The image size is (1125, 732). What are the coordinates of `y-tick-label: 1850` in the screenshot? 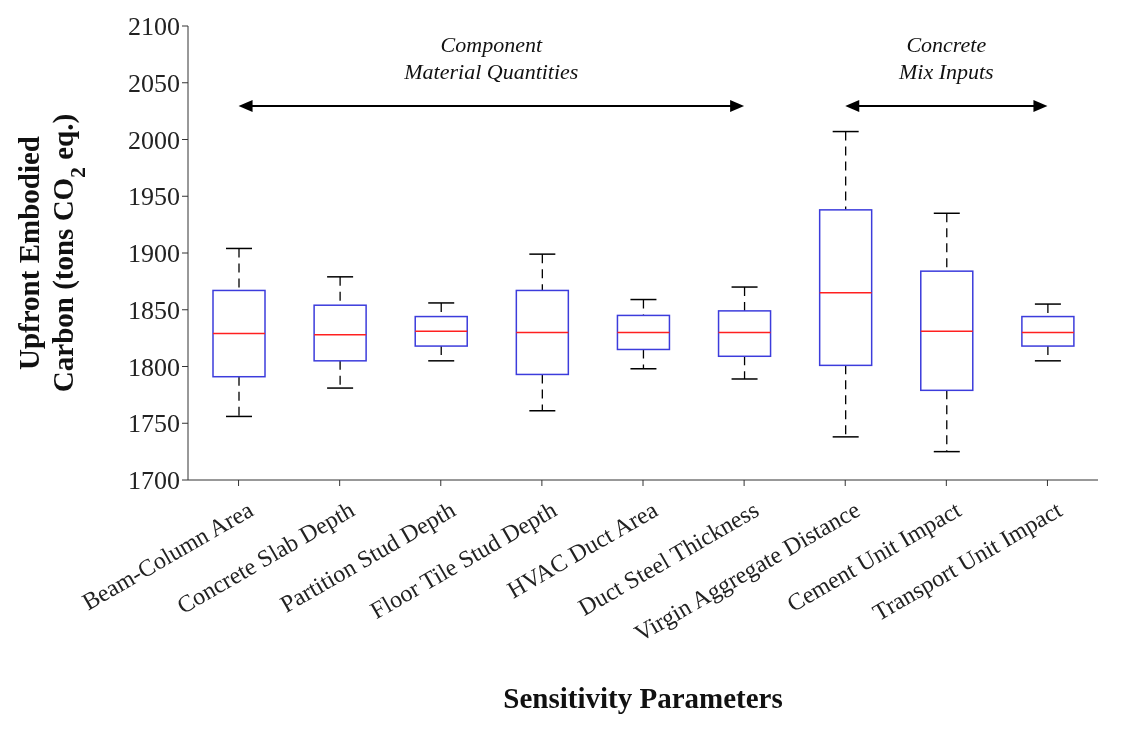 It's located at (154, 310).